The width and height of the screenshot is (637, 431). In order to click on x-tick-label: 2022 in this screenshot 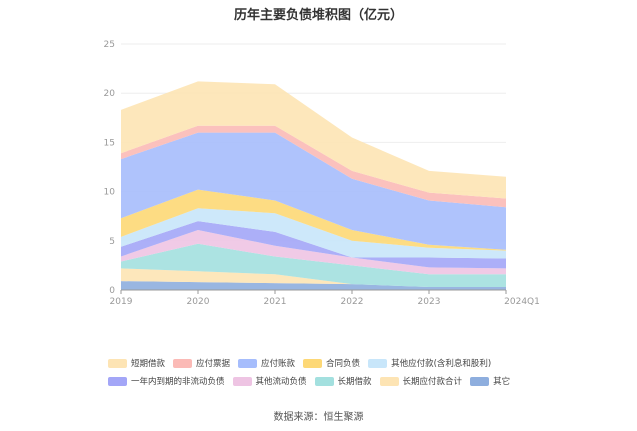, I will do `click(352, 302)`.